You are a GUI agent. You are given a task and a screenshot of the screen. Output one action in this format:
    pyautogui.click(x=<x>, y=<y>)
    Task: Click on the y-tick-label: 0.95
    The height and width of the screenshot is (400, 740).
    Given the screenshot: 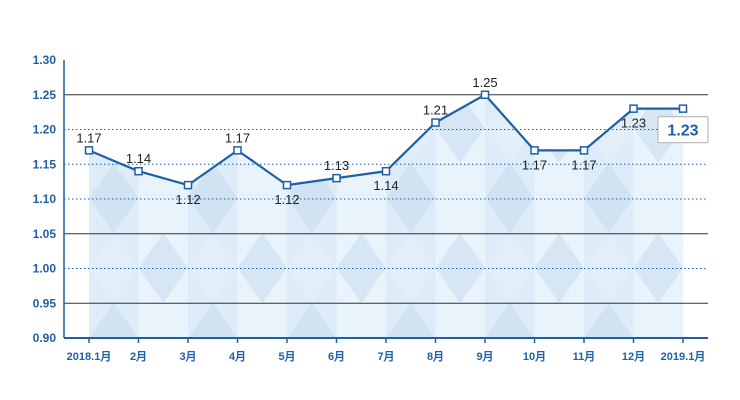 What is the action you would take?
    pyautogui.click(x=45, y=303)
    